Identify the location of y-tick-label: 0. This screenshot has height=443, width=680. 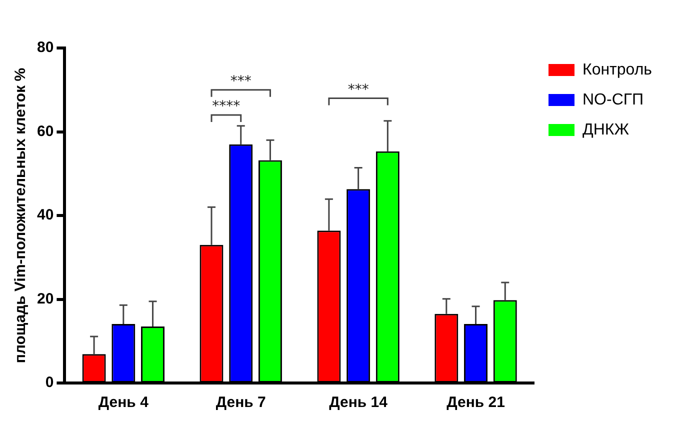
(49, 383).